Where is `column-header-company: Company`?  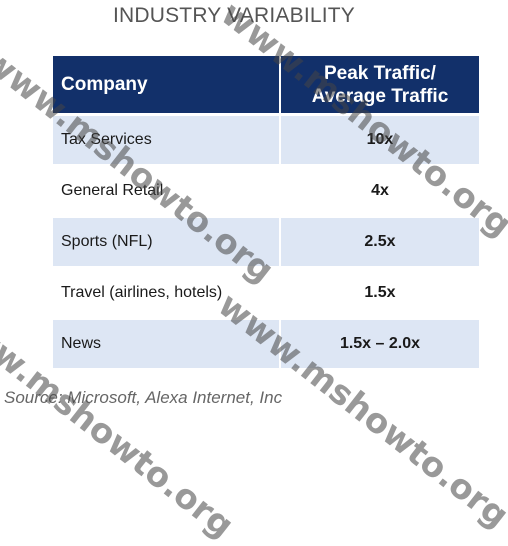
column-header-company: Company is located at coordinates (166, 84).